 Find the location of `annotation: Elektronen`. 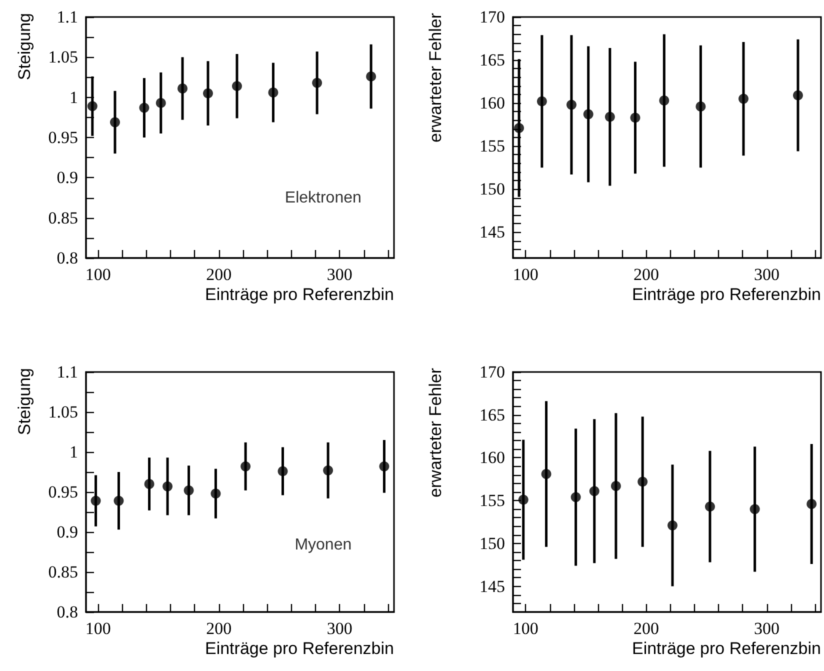

annotation: Elektronen is located at coordinates (323, 197).